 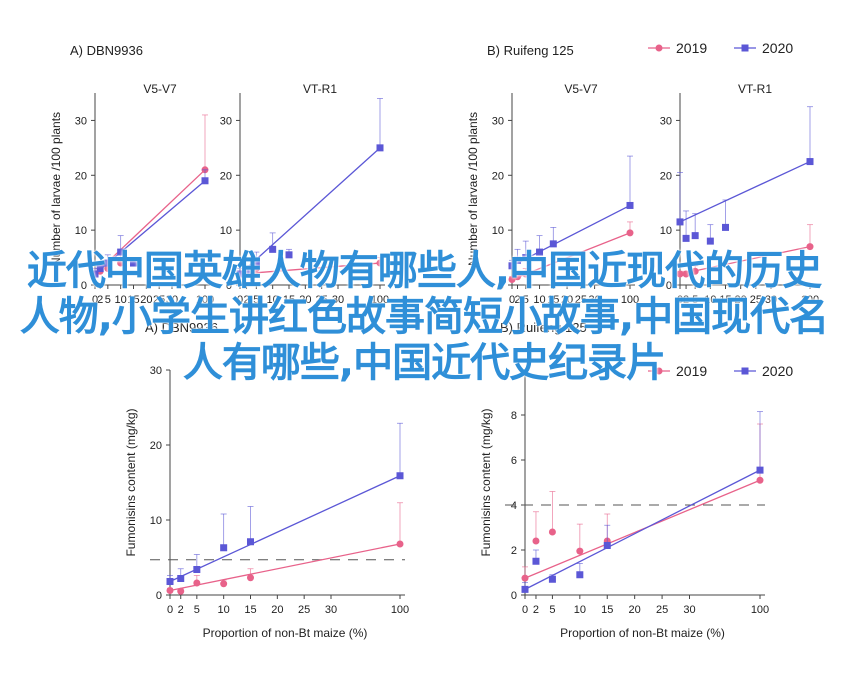 I want to click on y-axis-label: Number of larvae /100 plants, so click(x=56, y=189).